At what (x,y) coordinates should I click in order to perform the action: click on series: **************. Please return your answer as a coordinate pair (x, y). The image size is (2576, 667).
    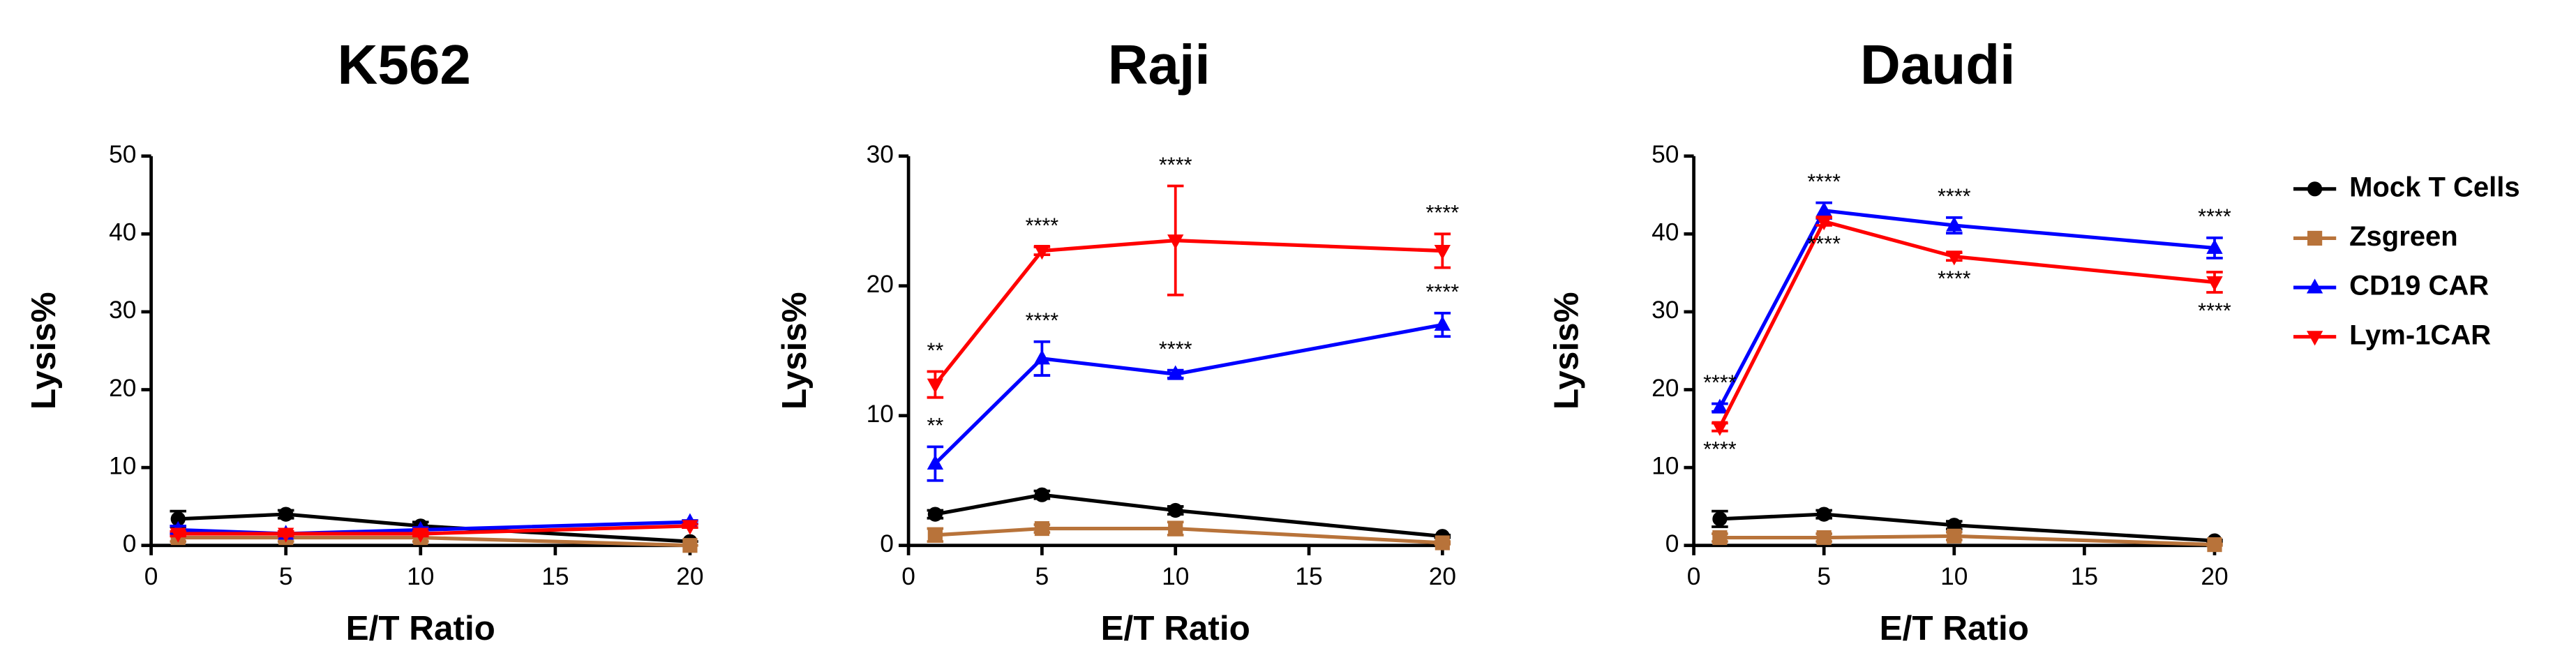
    Looking at the image, I should click on (1193, 381).